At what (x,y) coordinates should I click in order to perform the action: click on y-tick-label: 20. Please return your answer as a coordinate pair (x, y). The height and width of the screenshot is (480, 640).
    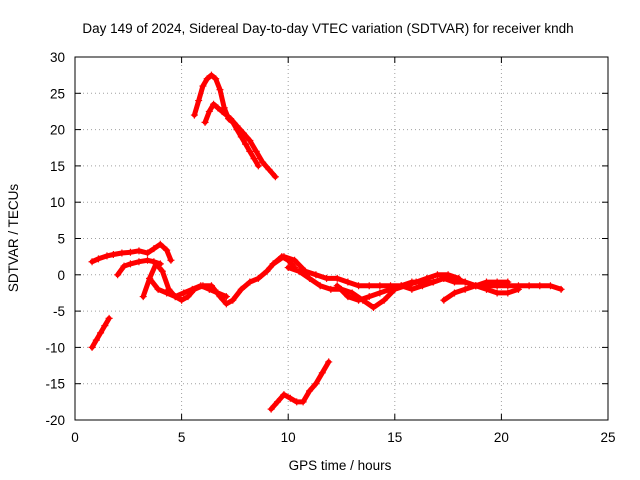
    Looking at the image, I should click on (57, 130).